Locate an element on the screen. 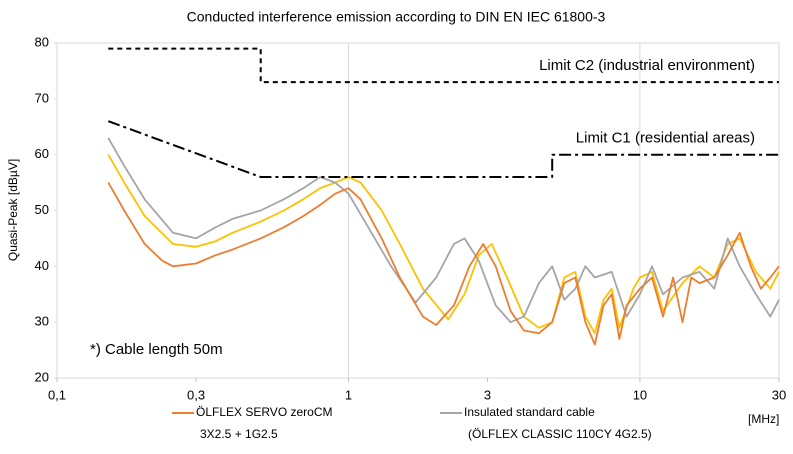 The width and height of the screenshot is (793, 454). x-tick-label: 10 is located at coordinates (640, 394).